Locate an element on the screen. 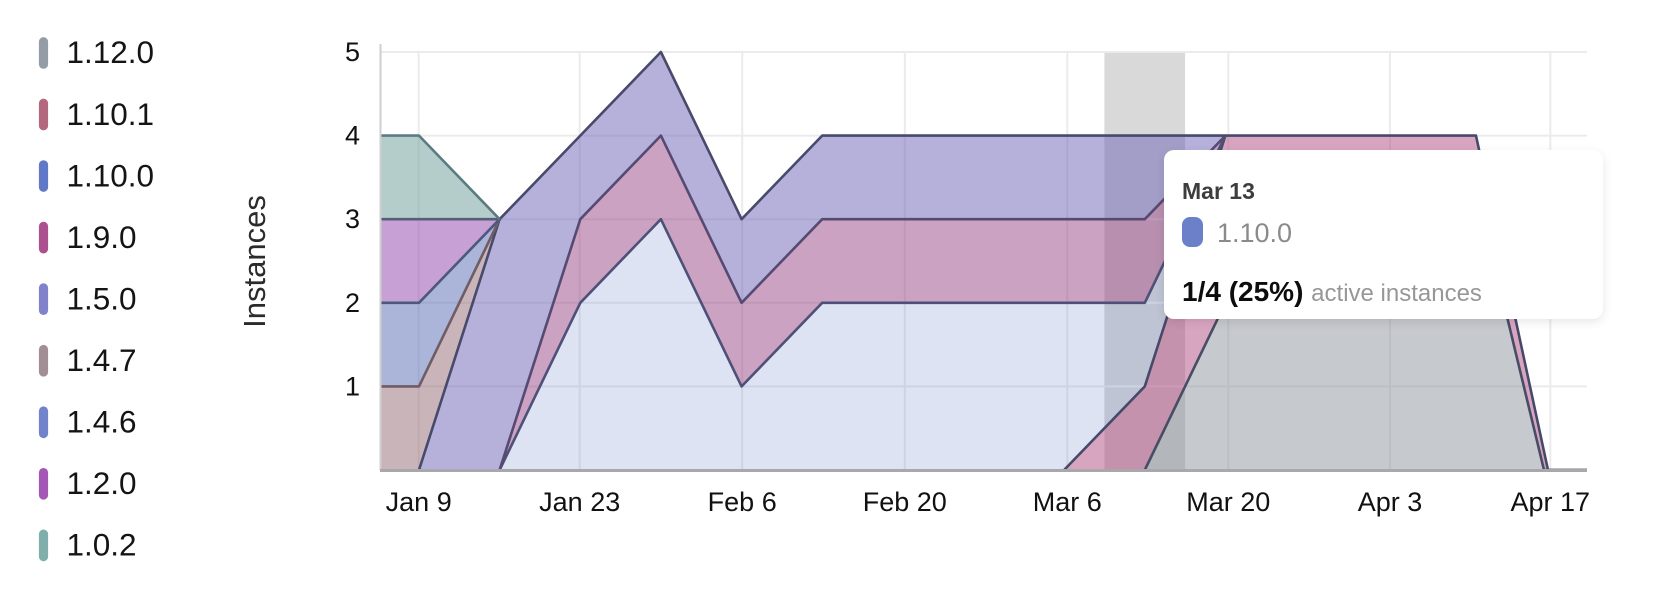  svg-text: 1.2.0 is located at coordinates (102, 483).